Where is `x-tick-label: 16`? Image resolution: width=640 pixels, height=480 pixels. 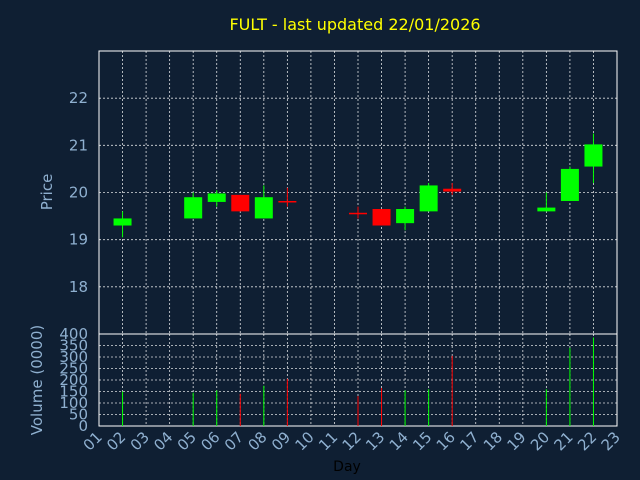 x-tick-label: 16 is located at coordinates (446, 441).